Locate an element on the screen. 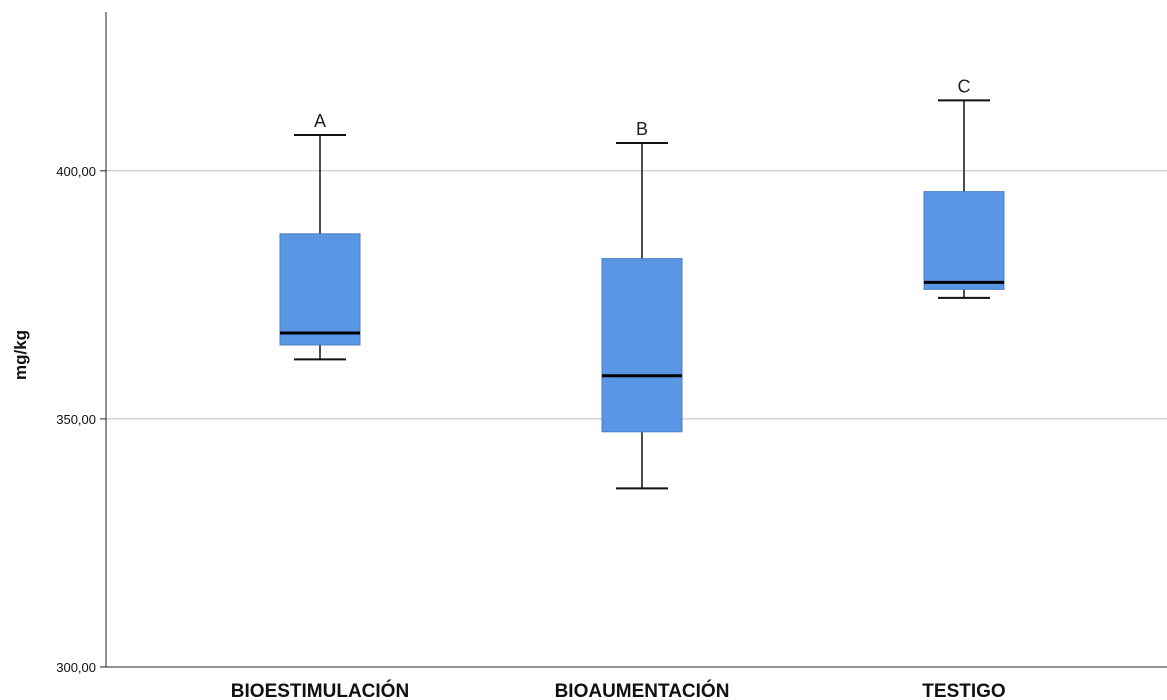 Image resolution: width=1167 pixels, height=700 pixels. significance-letter: B is located at coordinates (642, 129).